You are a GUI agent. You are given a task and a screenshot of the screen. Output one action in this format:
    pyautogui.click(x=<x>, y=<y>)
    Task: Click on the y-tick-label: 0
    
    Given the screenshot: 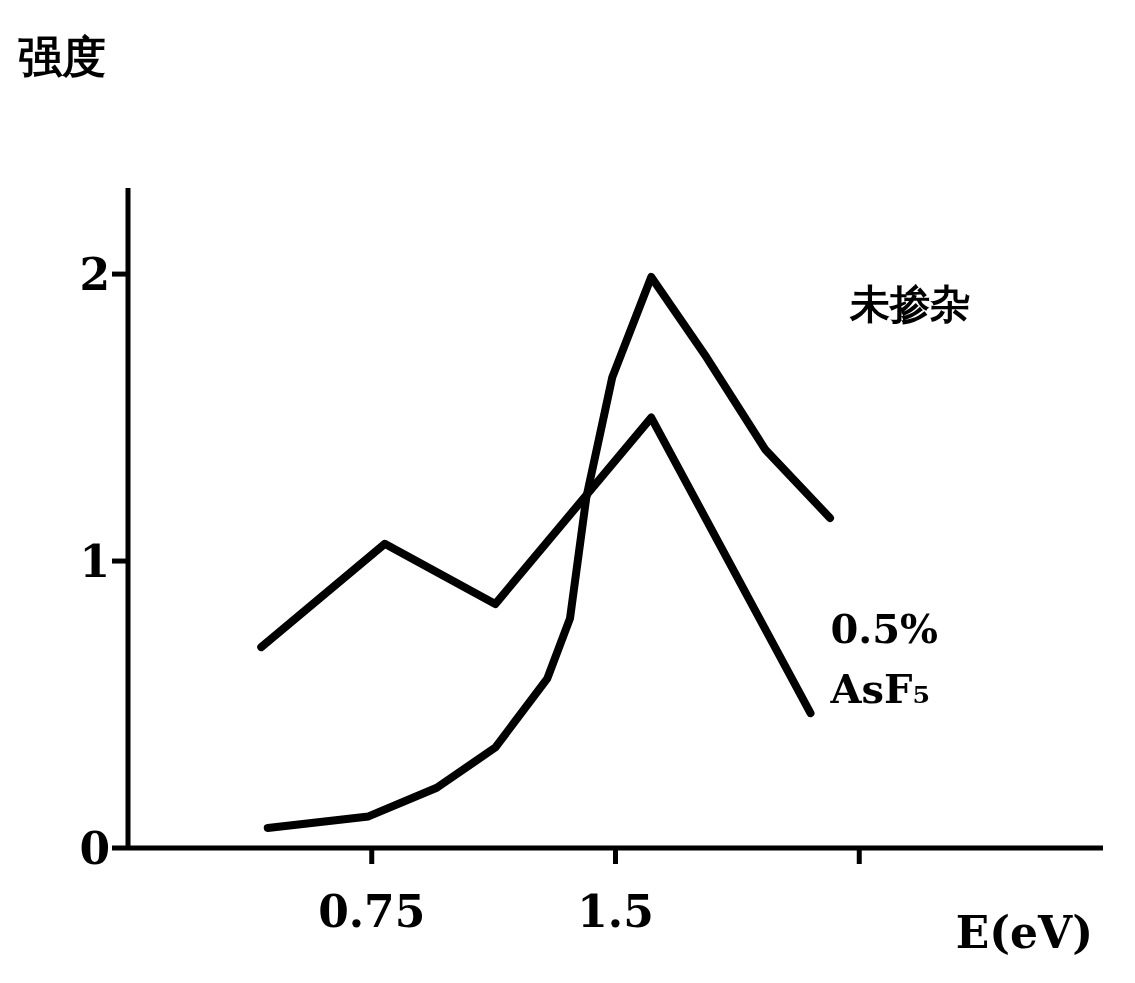 What is the action you would take?
    pyautogui.click(x=94, y=848)
    